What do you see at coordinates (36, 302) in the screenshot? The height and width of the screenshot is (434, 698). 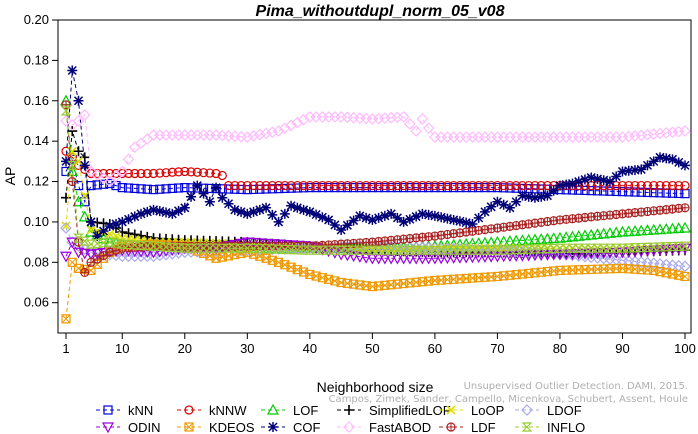 I see `y-tick-label: 0.06` at bounding box center [36, 302].